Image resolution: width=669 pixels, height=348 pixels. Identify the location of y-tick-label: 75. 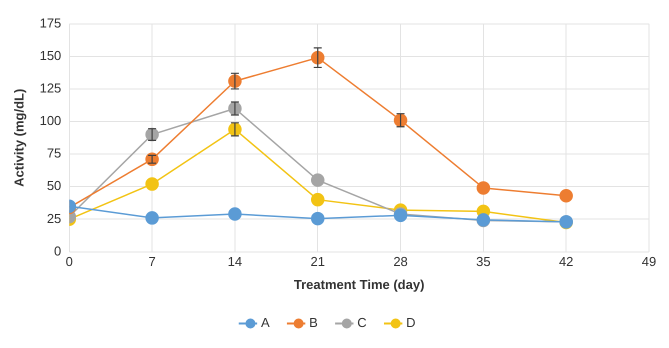
(54, 153).